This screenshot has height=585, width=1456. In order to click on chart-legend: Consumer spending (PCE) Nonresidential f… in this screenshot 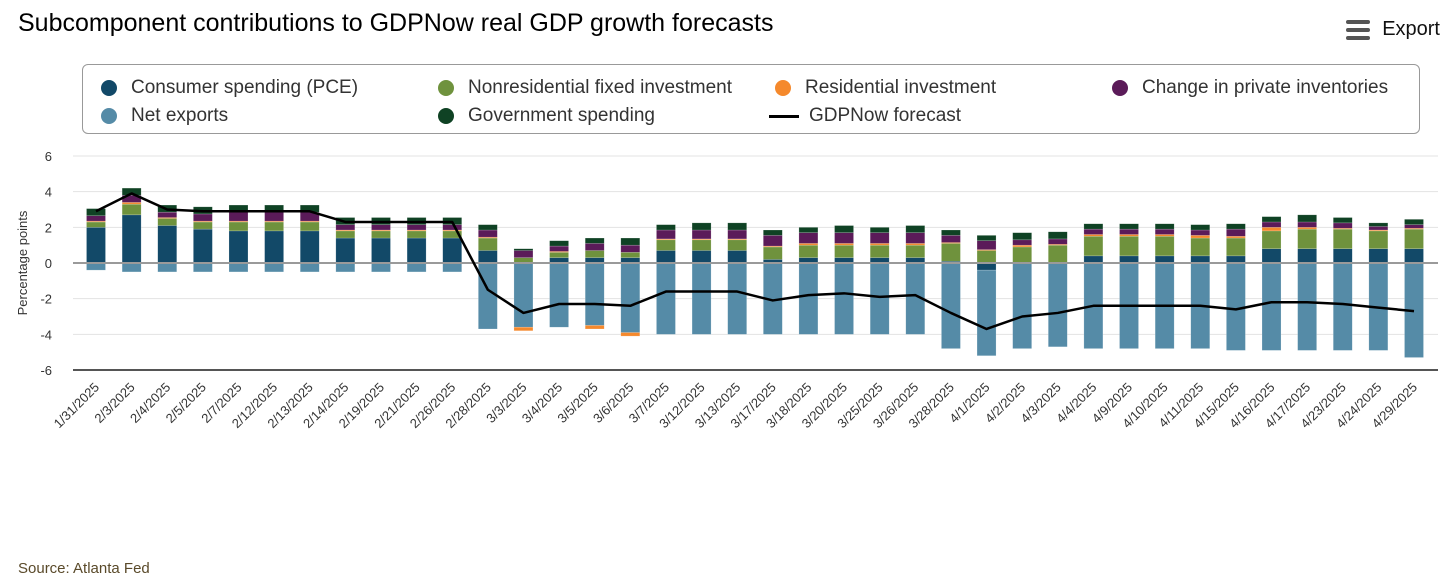, I will do `click(751, 99)`.